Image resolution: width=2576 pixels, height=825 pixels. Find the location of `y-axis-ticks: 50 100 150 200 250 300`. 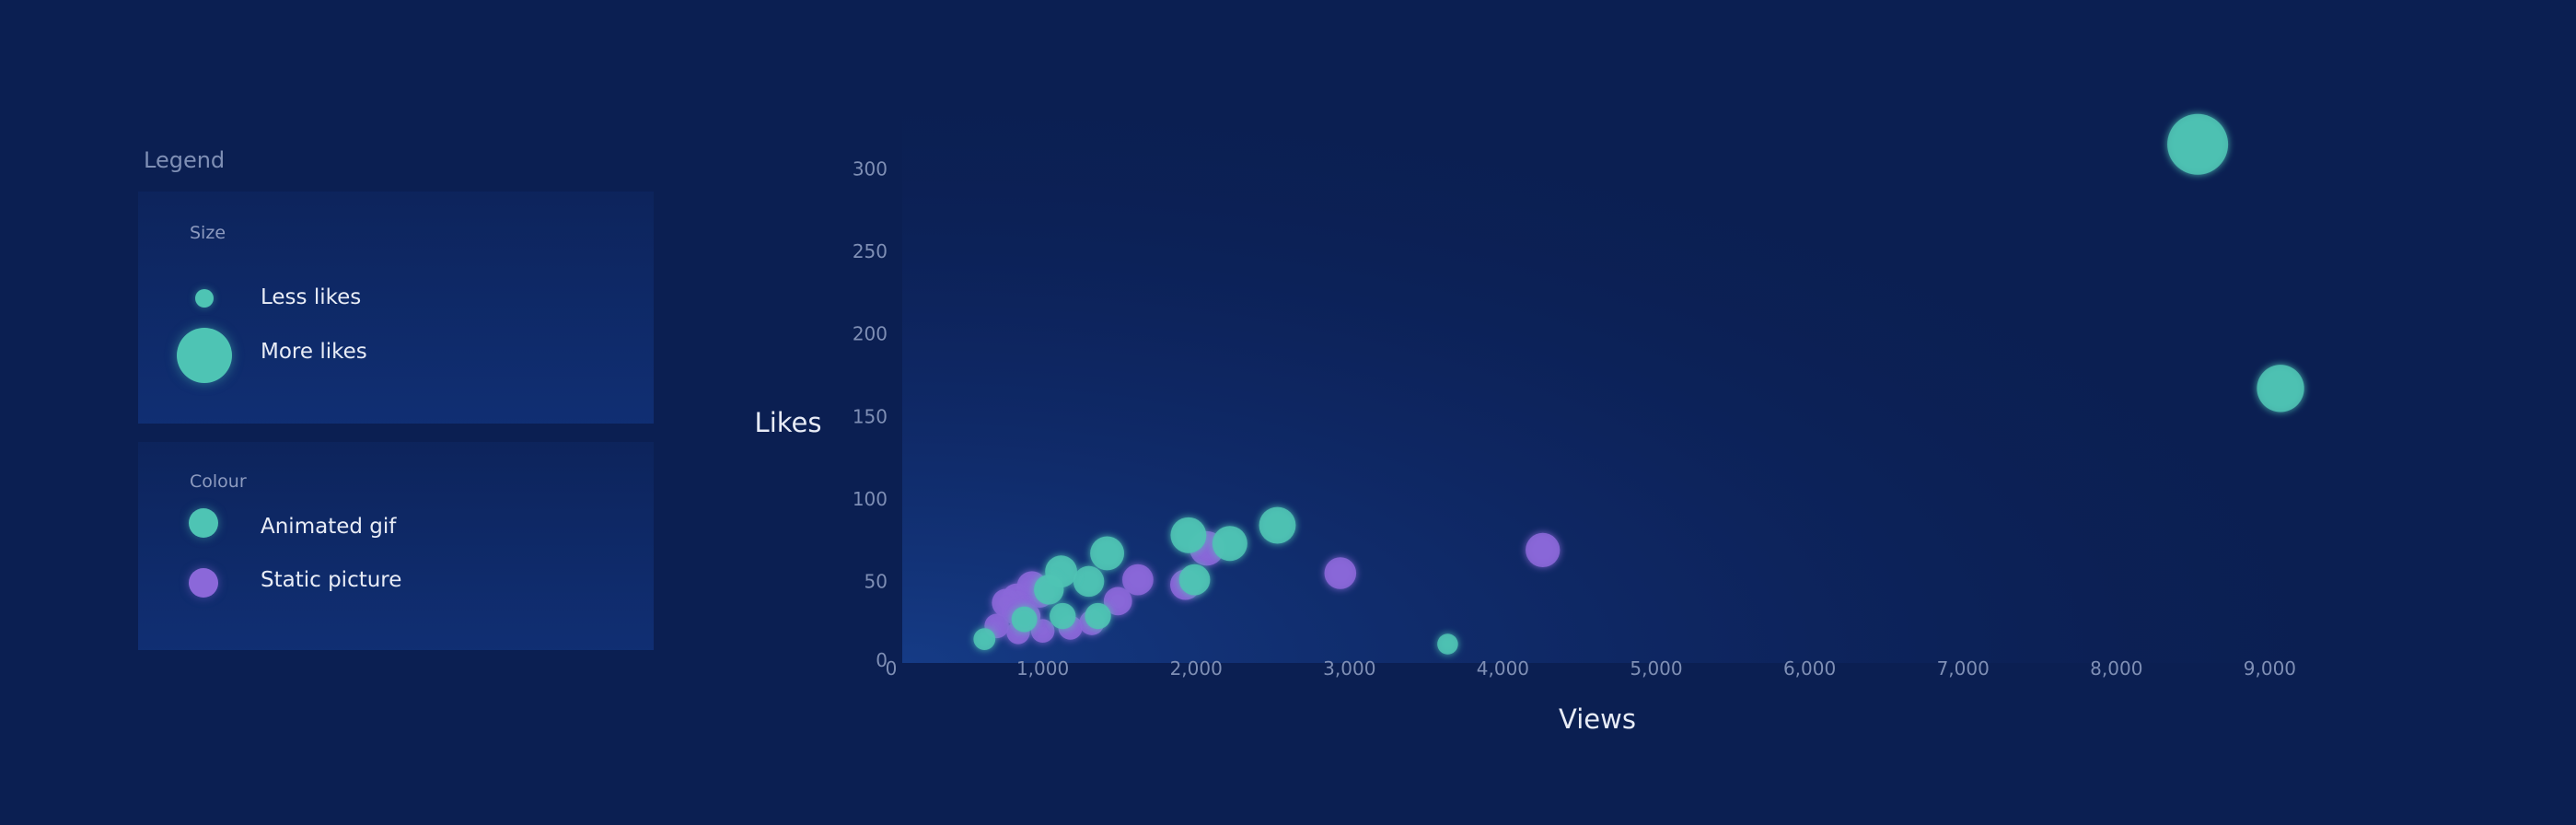

y-axis-ticks: 50 100 150 200 250 300 is located at coordinates (870, 376).